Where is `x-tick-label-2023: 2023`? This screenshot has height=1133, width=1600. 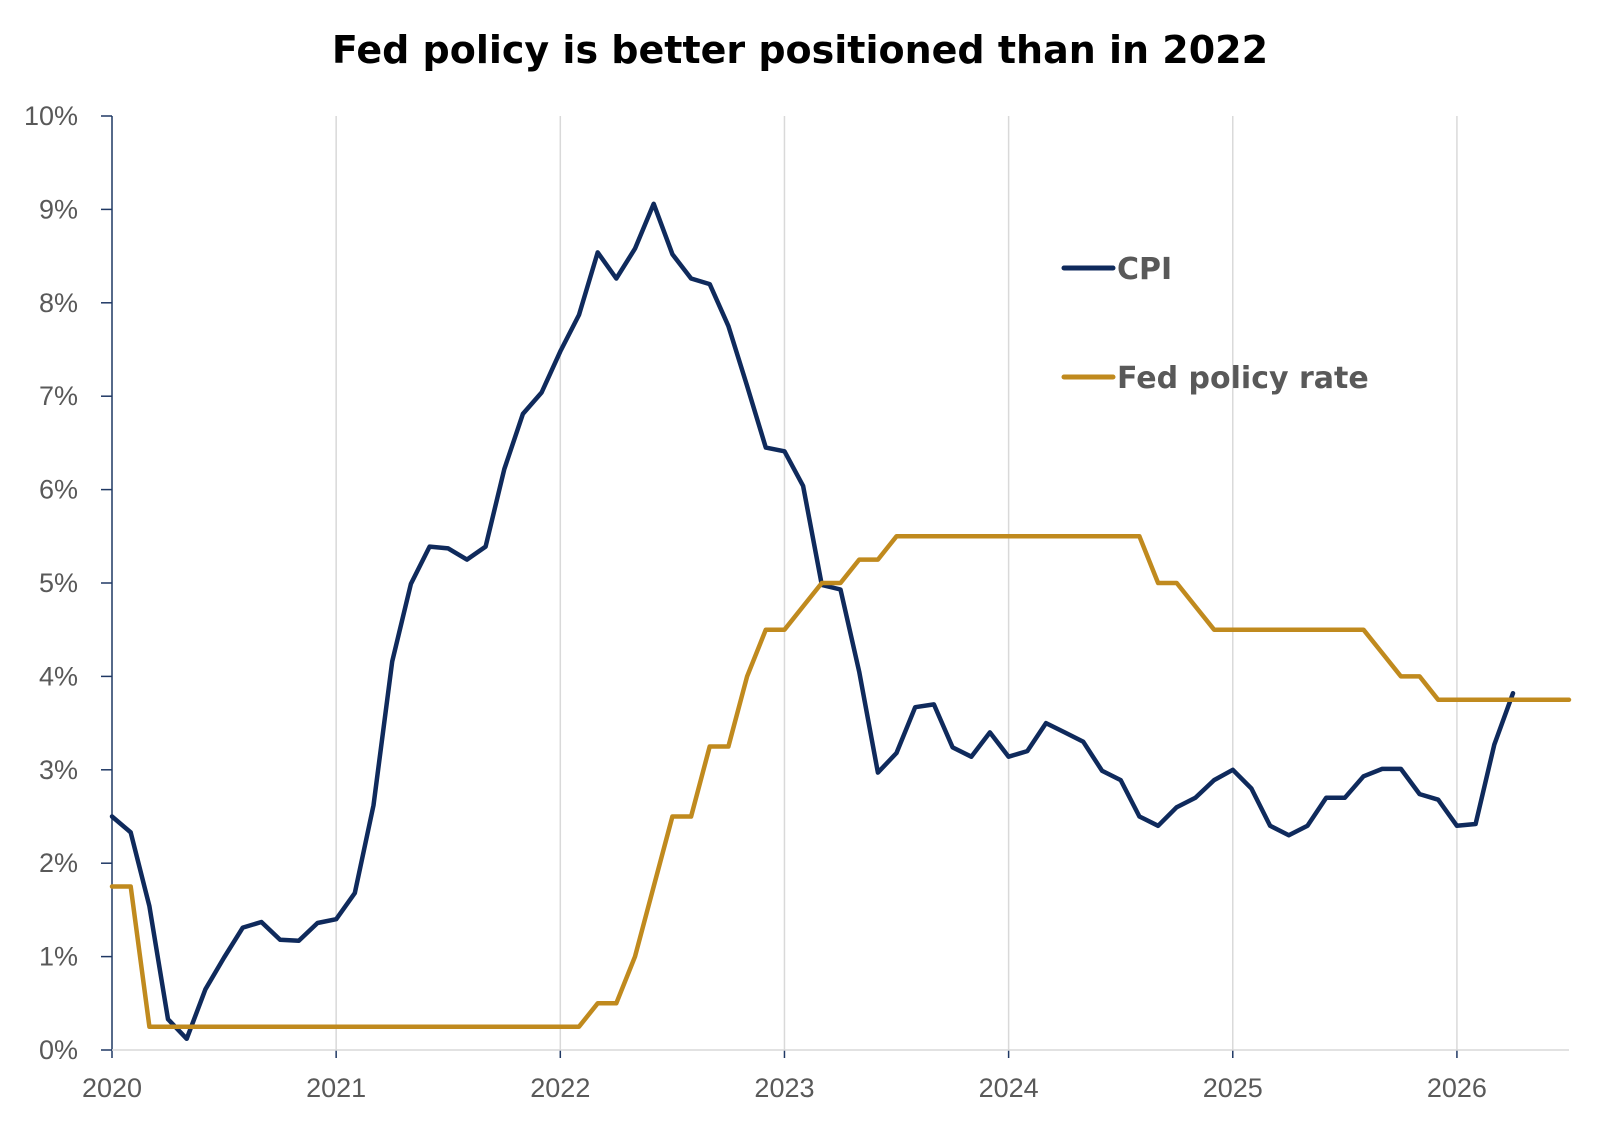 x-tick-label-2023: 2023 is located at coordinates (784, 1088).